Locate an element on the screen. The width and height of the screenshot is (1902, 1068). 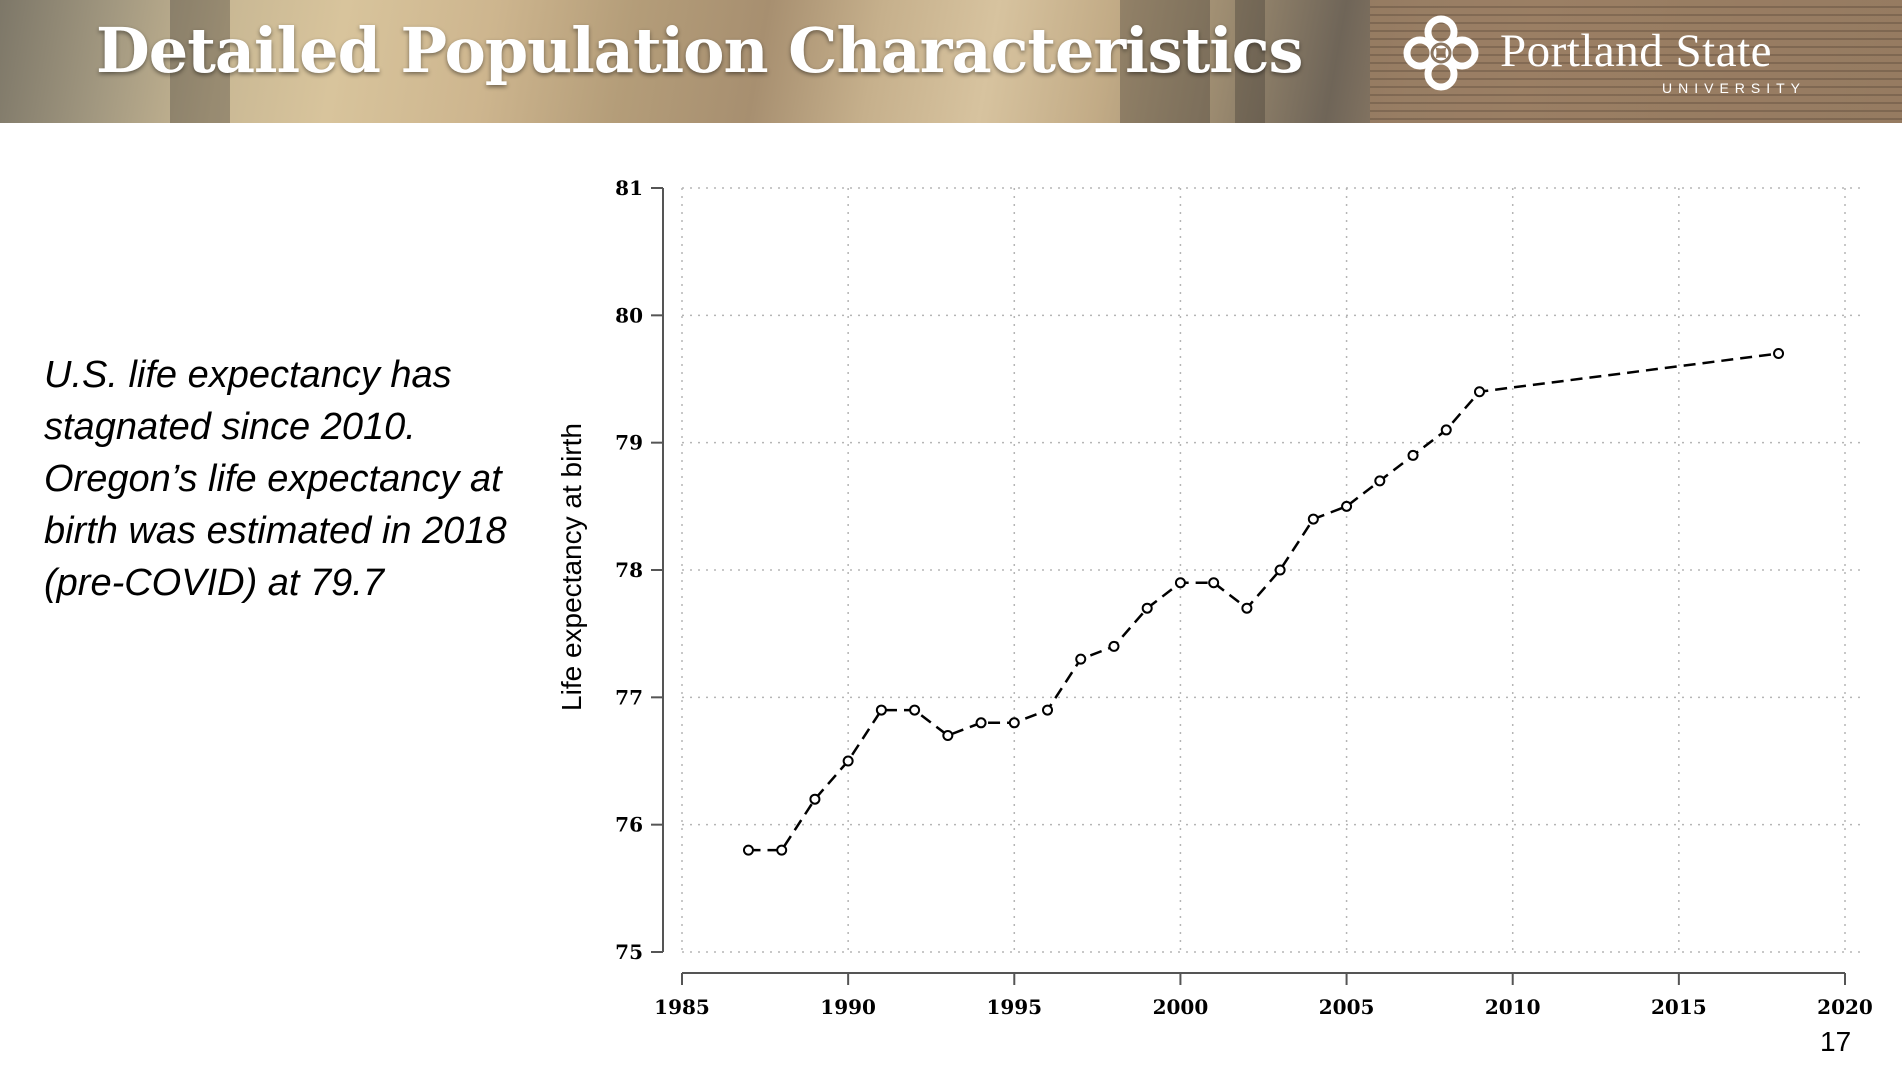
data-point-1989 is located at coordinates (815, 799).